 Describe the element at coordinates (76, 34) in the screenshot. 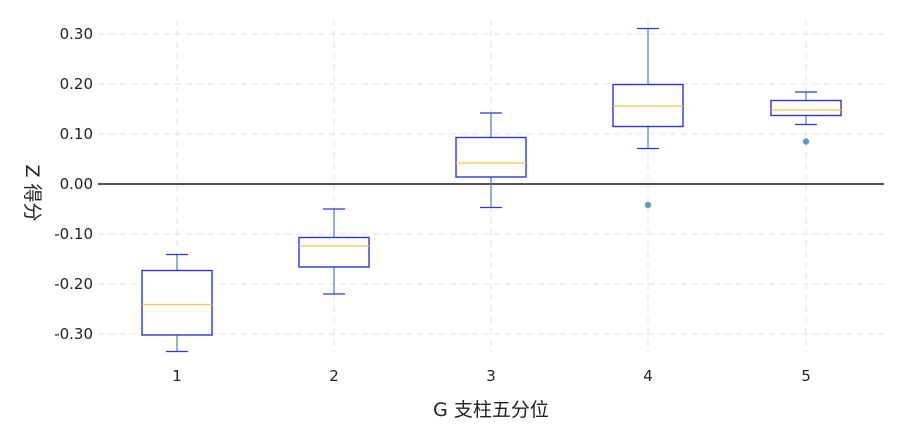

I see `y-tick-label: 0.30` at that location.